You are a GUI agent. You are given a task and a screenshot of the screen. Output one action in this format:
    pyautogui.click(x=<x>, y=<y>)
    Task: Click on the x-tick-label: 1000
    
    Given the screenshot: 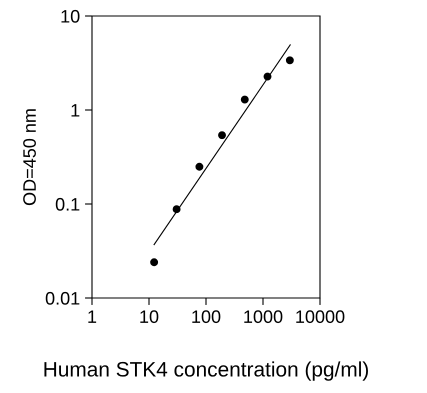 What is the action you would take?
    pyautogui.click(x=263, y=317)
    